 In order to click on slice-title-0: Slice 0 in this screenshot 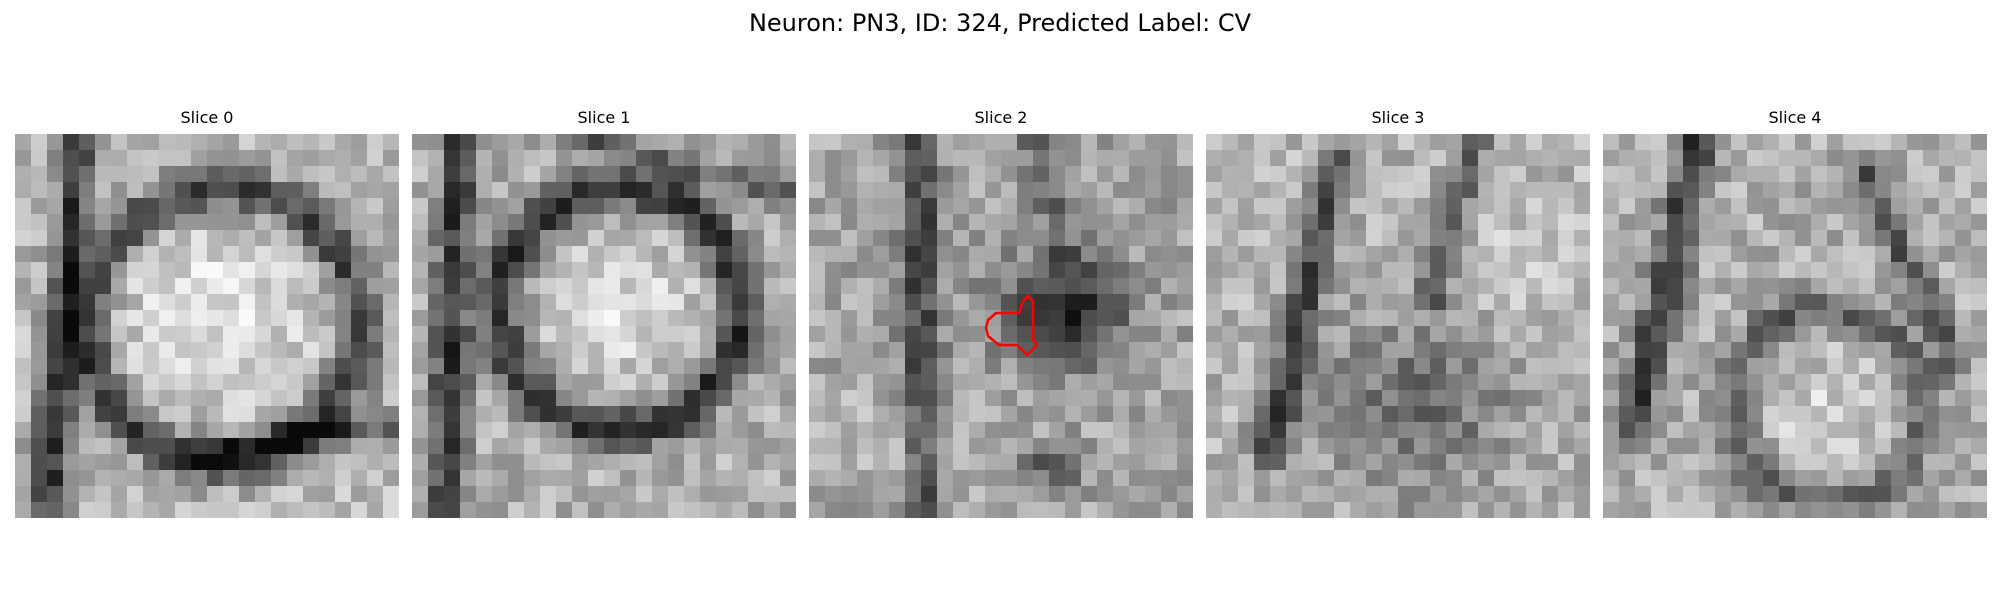, I will do `click(207, 117)`.